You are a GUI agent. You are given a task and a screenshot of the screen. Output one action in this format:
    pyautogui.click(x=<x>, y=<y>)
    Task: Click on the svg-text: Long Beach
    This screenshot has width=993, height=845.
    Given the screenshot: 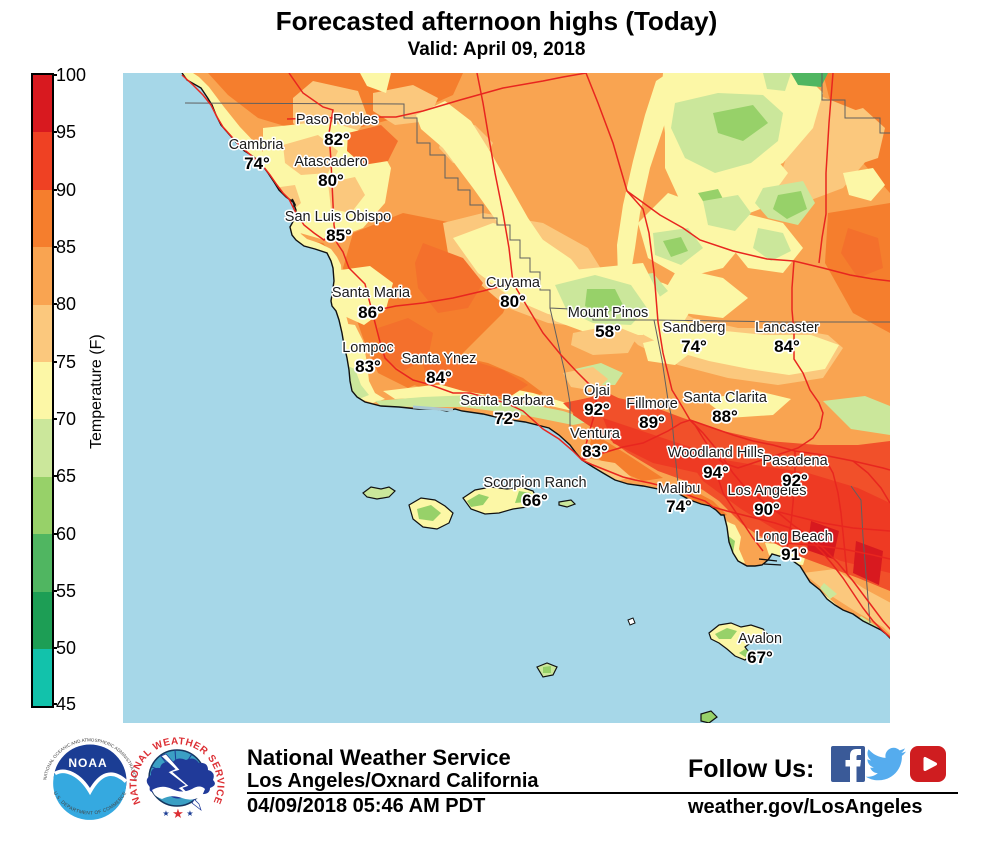 What is the action you would take?
    pyautogui.click(x=793, y=537)
    